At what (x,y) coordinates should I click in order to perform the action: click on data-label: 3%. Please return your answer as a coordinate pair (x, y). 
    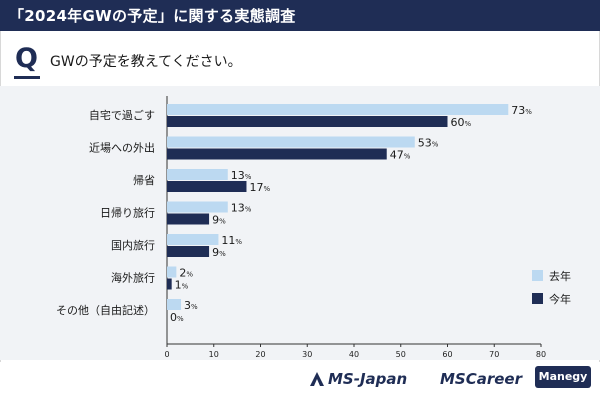
    Looking at the image, I should click on (191, 305).